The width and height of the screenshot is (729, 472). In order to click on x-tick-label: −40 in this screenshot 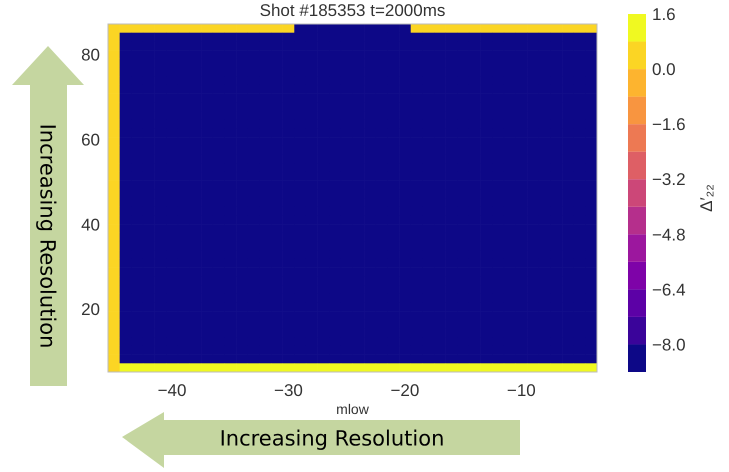, I will do `click(172, 390)`.